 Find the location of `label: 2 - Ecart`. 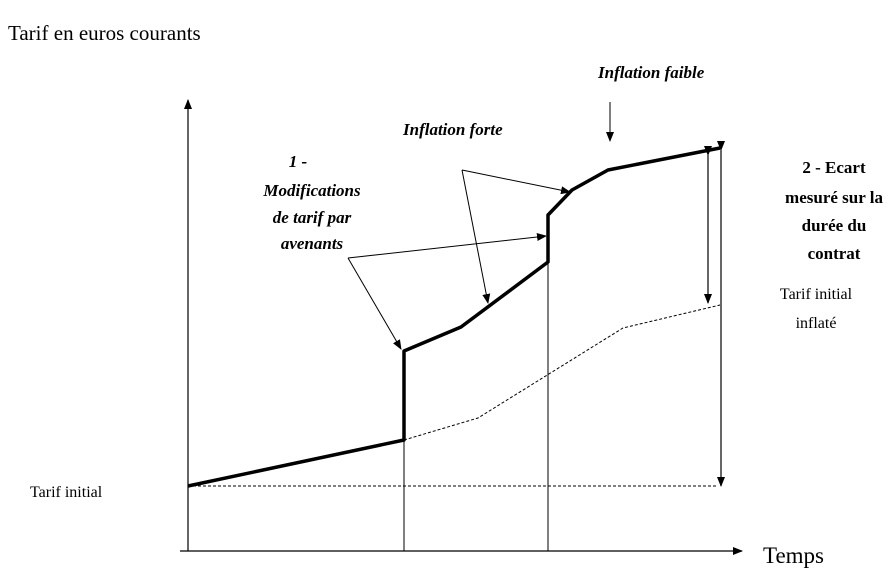

label: 2 - Ecart is located at coordinates (834, 167).